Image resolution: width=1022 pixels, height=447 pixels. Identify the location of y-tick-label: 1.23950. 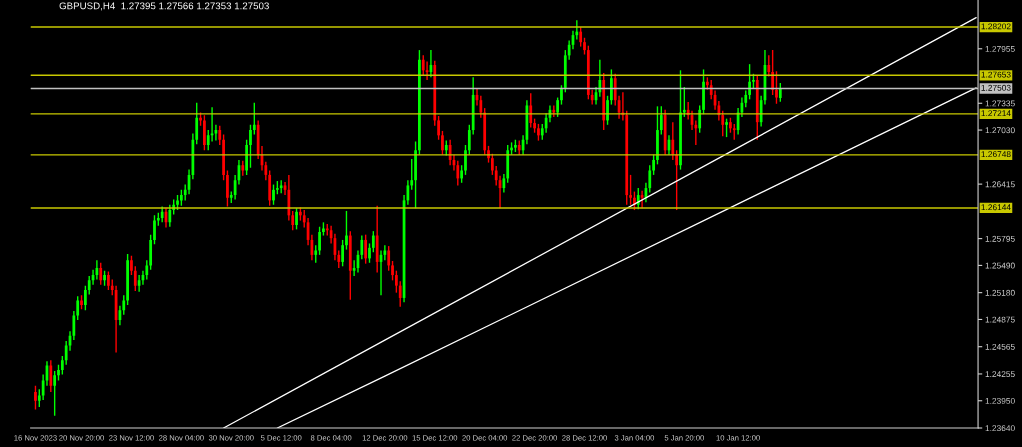
(1000, 400).